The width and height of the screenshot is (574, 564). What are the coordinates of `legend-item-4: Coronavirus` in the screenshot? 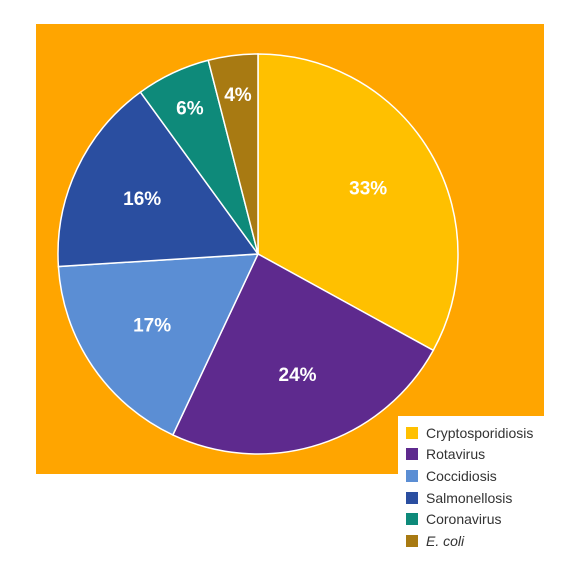 It's located at (484, 519).